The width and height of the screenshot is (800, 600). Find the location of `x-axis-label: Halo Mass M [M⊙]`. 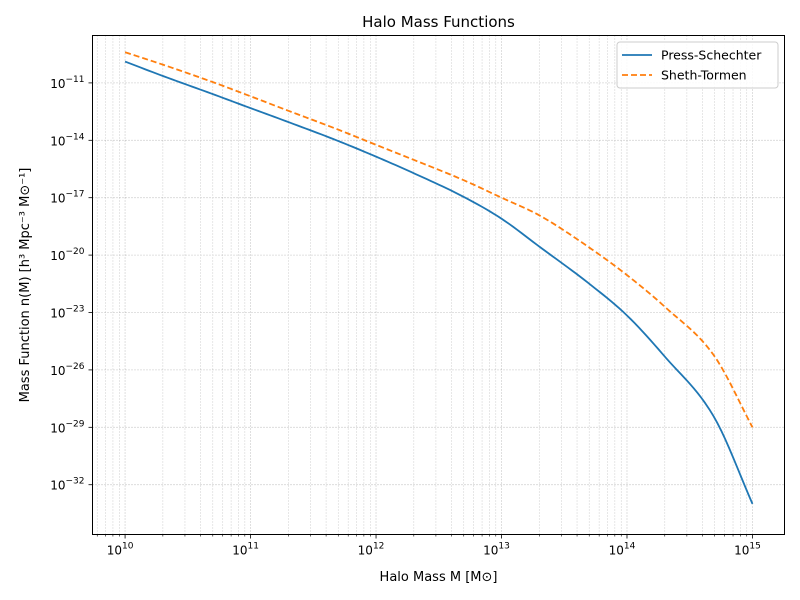

x-axis-label: Halo Mass M [M⊙] is located at coordinates (439, 577).